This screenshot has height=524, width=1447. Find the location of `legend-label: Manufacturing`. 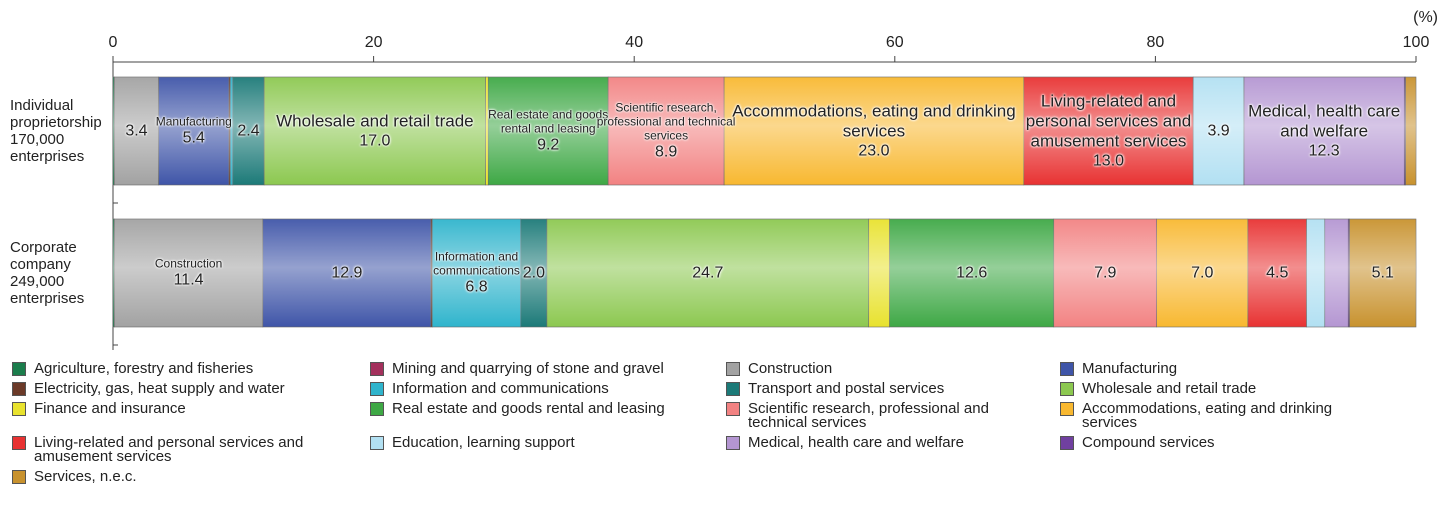

legend-label: Manufacturing is located at coordinates (1130, 368).